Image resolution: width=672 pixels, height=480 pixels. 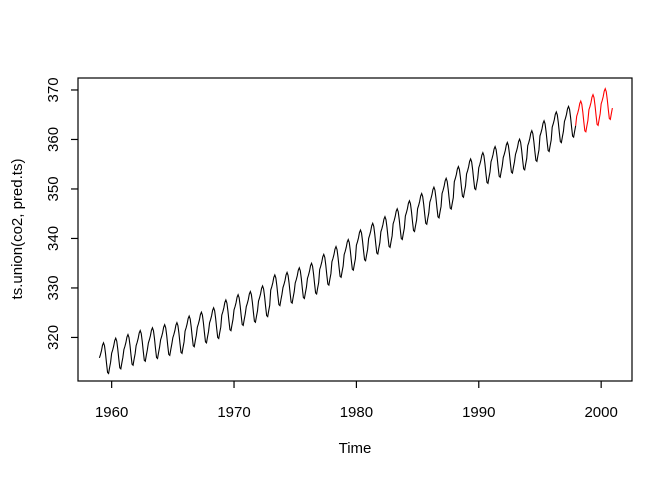 What do you see at coordinates (233, 412) in the screenshot?
I see `x-tick-label: 1970` at bounding box center [233, 412].